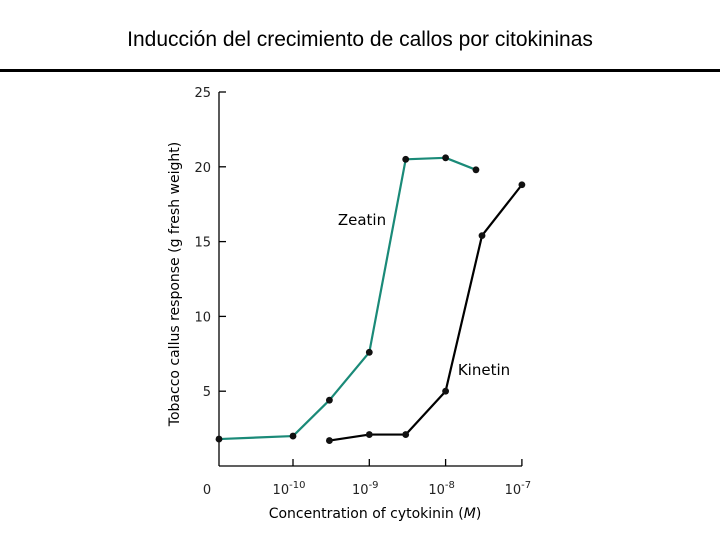 The image size is (720, 540). What do you see at coordinates (360, 70) in the screenshot?
I see `title-divider` at bounding box center [360, 70].